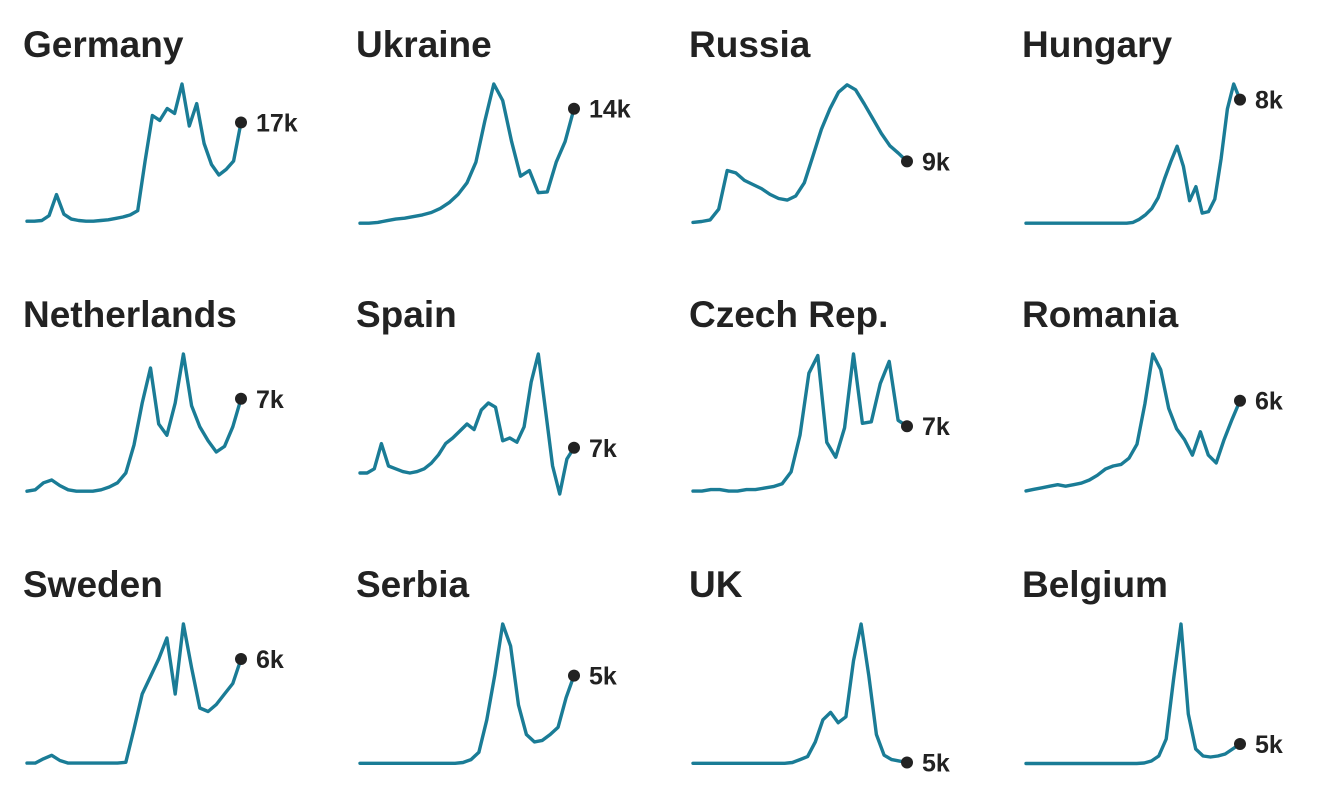  Describe the element at coordinates (424, 44) in the screenshot. I see `panel-title: Ukraine` at that location.